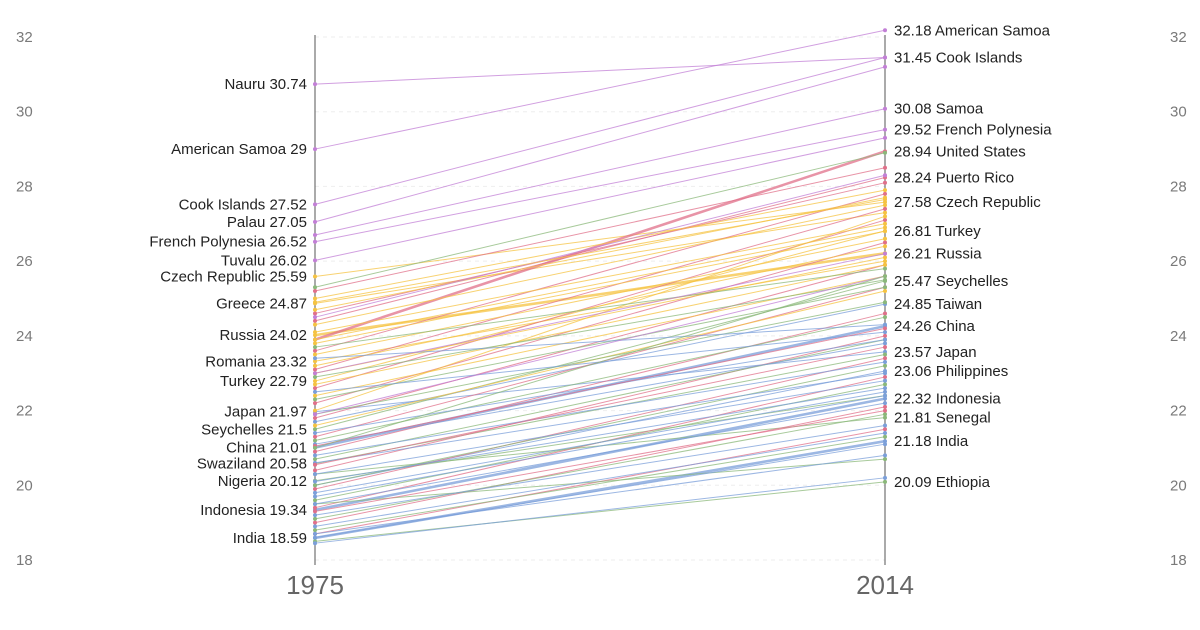 The image size is (1200, 630). Describe the element at coordinates (24, 261) in the screenshot. I see `y-tick-label: 26` at that location.